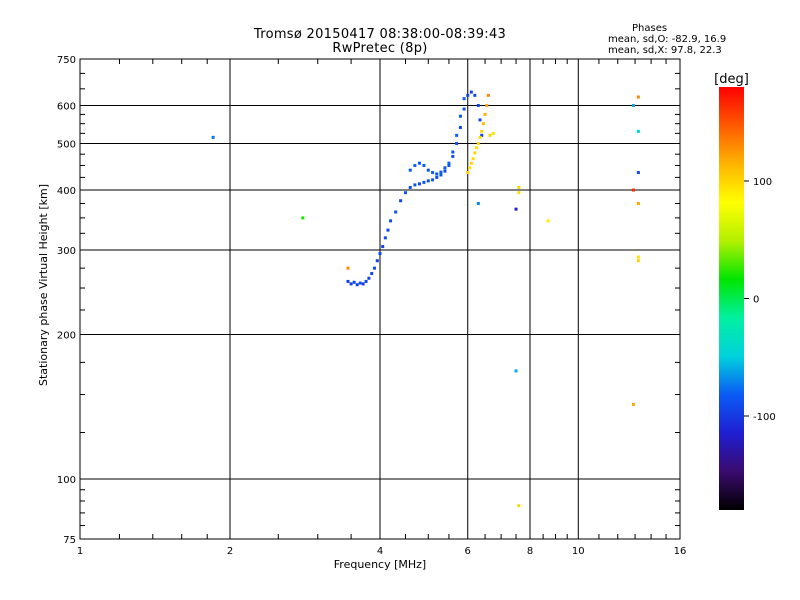  Describe the element at coordinates (731, 298) in the screenshot. I see `colorbar-gradient` at that location.